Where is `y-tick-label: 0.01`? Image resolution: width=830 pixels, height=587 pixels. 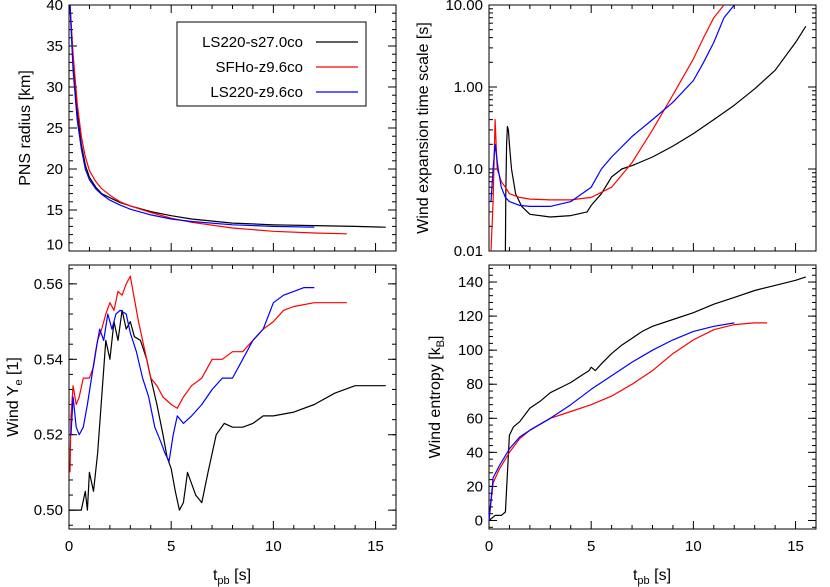 y-tick-label: 0.01 is located at coordinates (468, 251).